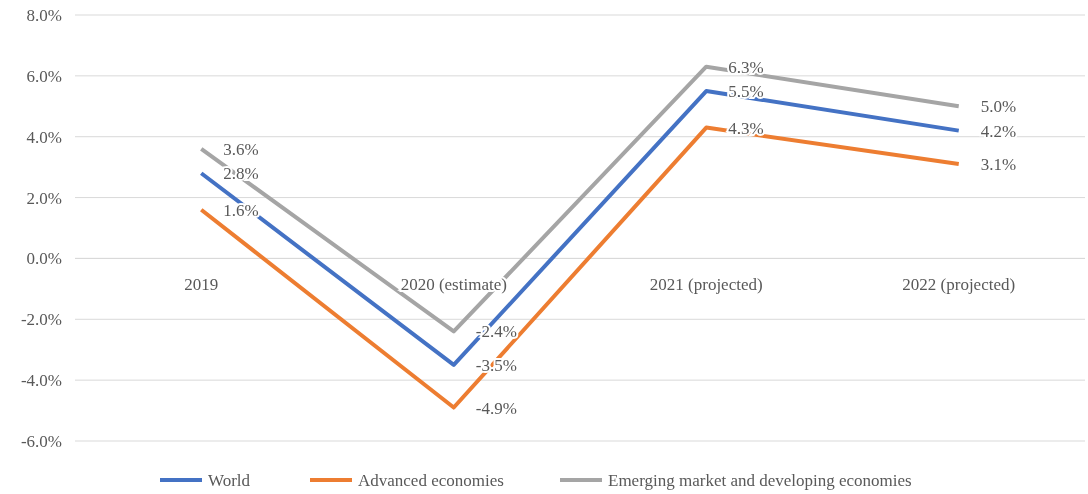 Image resolution: width=1088 pixels, height=494 pixels. What do you see at coordinates (41, 381) in the screenshot?
I see `y-tick-label: -4.0%` at bounding box center [41, 381].